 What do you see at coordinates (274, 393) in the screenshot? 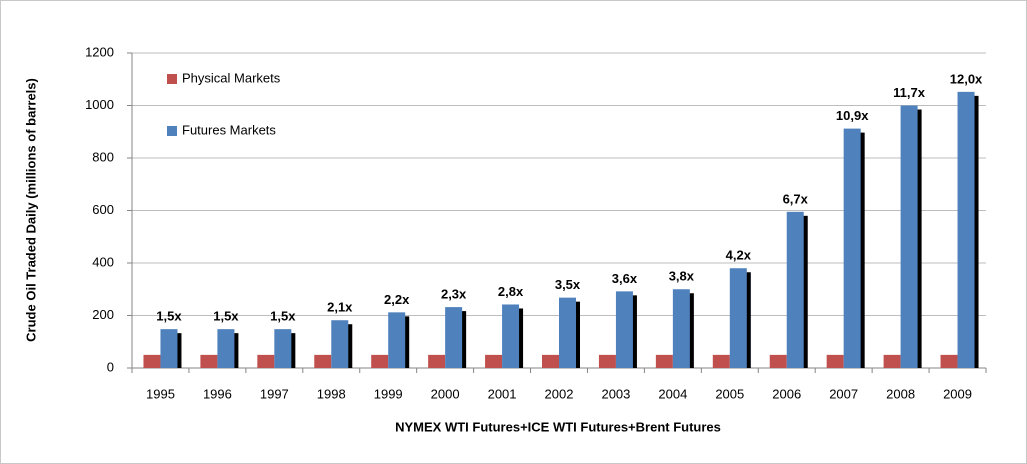
I see `x-tick-label: 1997` at bounding box center [274, 393].